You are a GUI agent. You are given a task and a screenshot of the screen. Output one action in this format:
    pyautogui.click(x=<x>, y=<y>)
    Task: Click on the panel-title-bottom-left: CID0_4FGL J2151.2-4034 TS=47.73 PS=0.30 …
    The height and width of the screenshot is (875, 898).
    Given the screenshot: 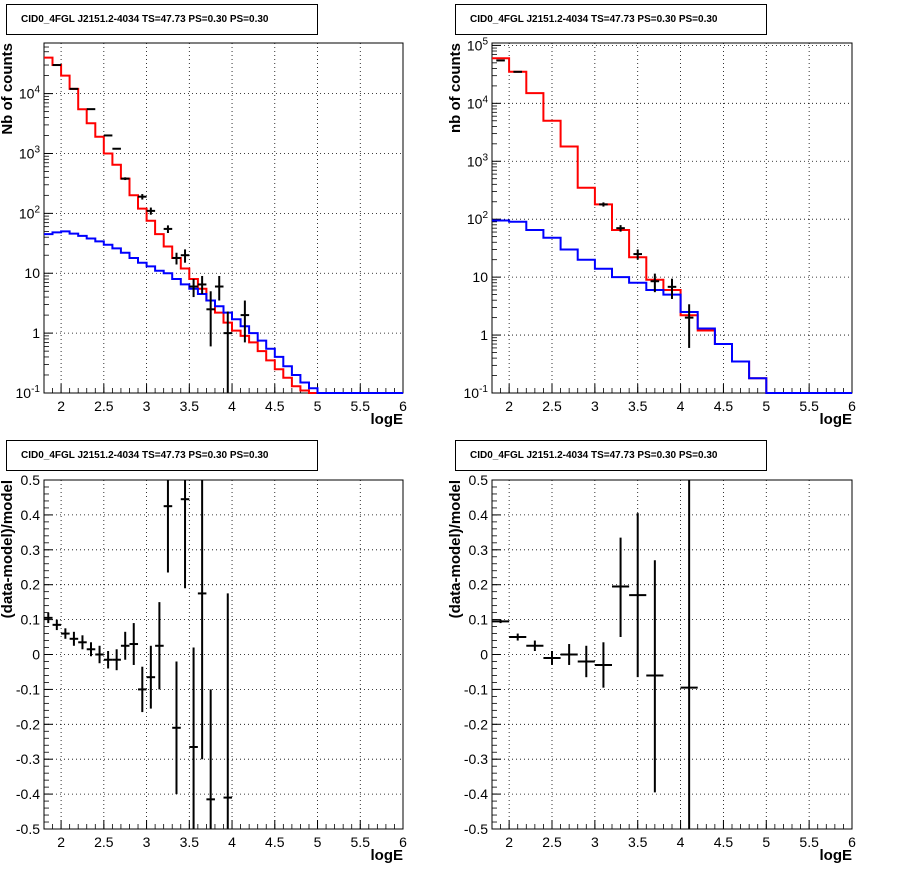 What is the action you would take?
    pyautogui.click(x=162, y=455)
    